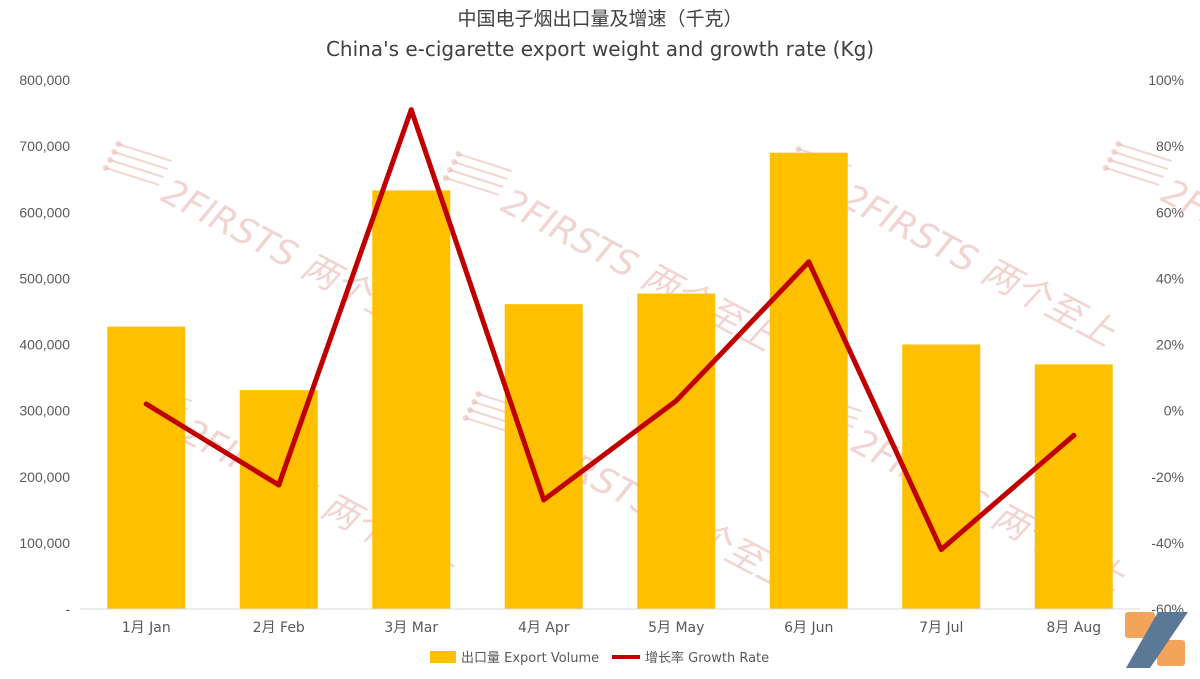 The image size is (1200, 679). Describe the element at coordinates (1170, 345) in the screenshot. I see `right-tick-label: 20%` at that location.